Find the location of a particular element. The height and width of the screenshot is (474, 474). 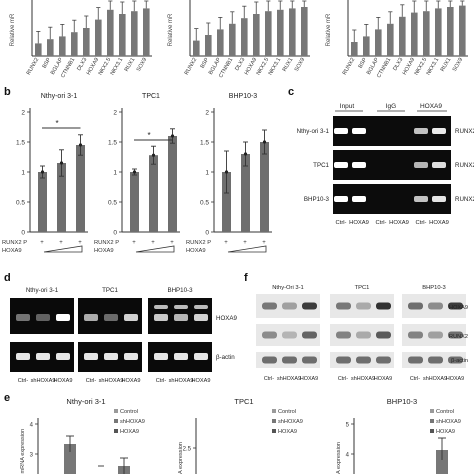

y-tick-label: 0.5 is located at coordinates (112, 203).